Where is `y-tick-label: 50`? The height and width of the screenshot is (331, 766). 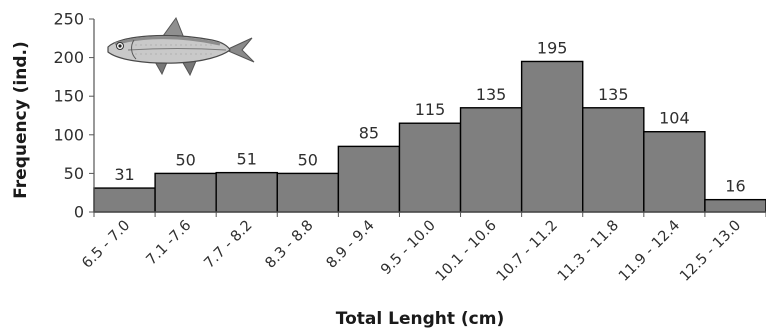
y-tick-label: 50 is located at coordinates (74, 173).